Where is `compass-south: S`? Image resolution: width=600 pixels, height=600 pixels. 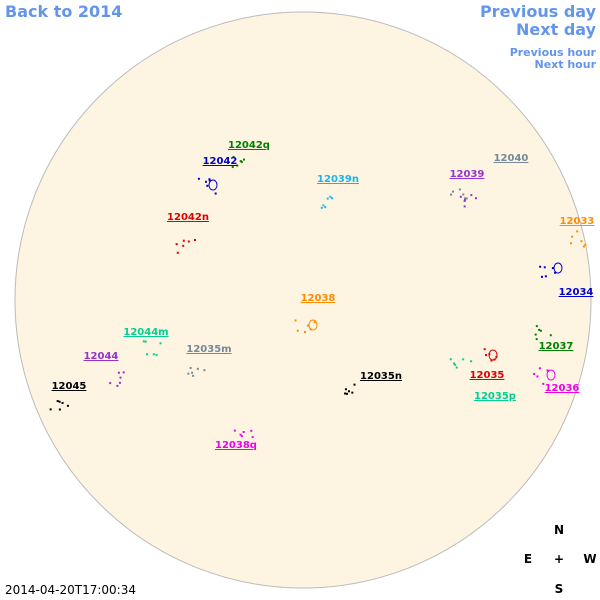 compass-south: S is located at coordinates (559, 589).